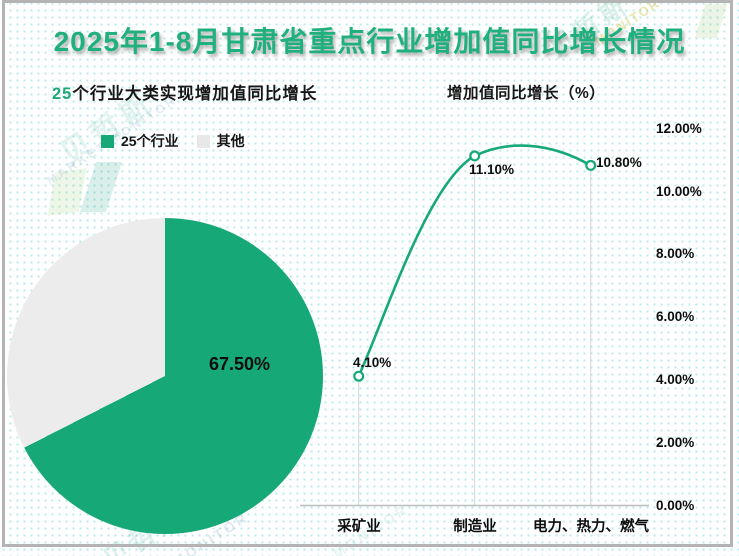 The height and width of the screenshot is (556, 739). I want to click on y-tick-10: 10.00%, so click(679, 191).